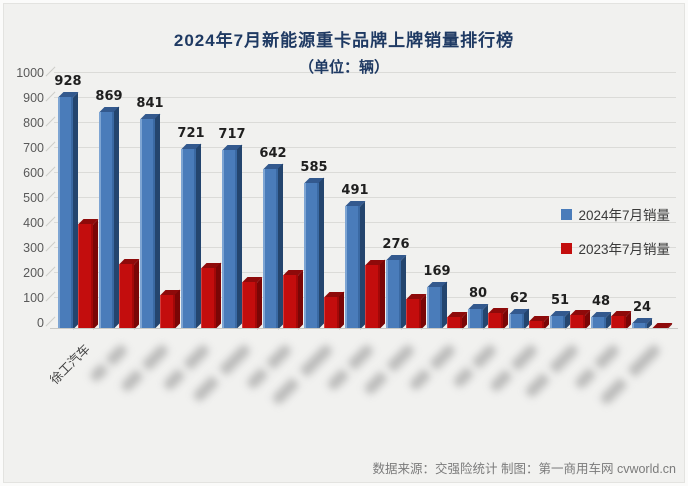 The image size is (688, 486). What do you see at coordinates (519, 298) in the screenshot?
I see `bar-value-label: 62` at bounding box center [519, 298].